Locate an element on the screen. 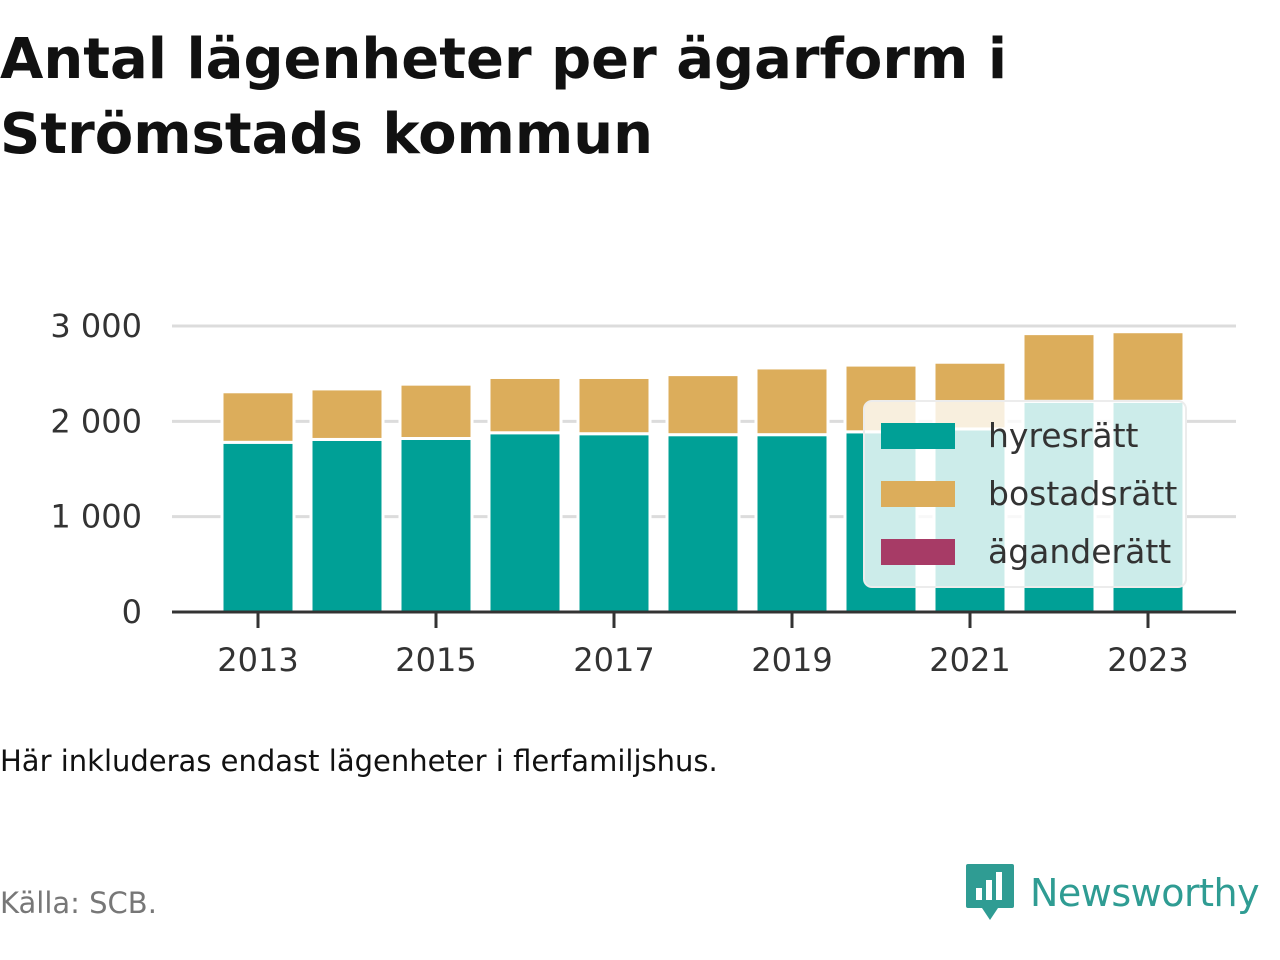 This screenshot has width=1280, height=960. legend-label: hyresrätt is located at coordinates (1063, 435).